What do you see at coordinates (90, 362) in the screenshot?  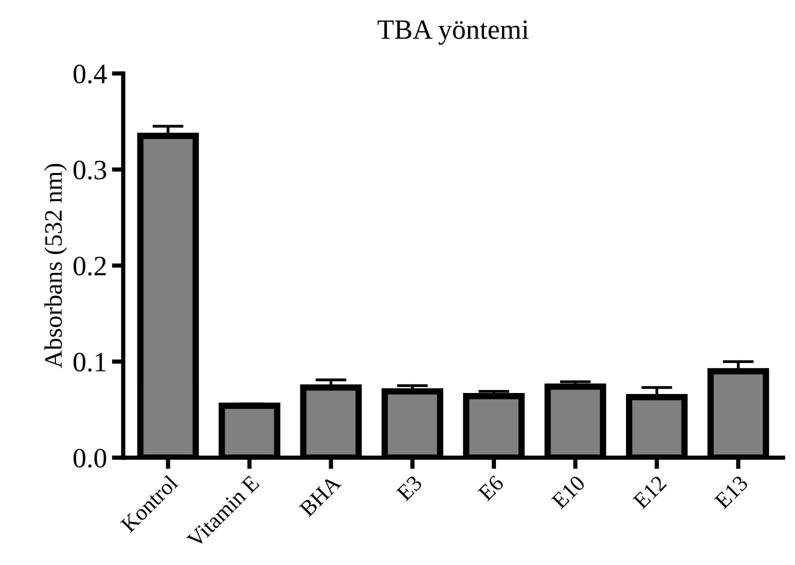 I see `y-tick-label: 0.1` at bounding box center [90, 362].